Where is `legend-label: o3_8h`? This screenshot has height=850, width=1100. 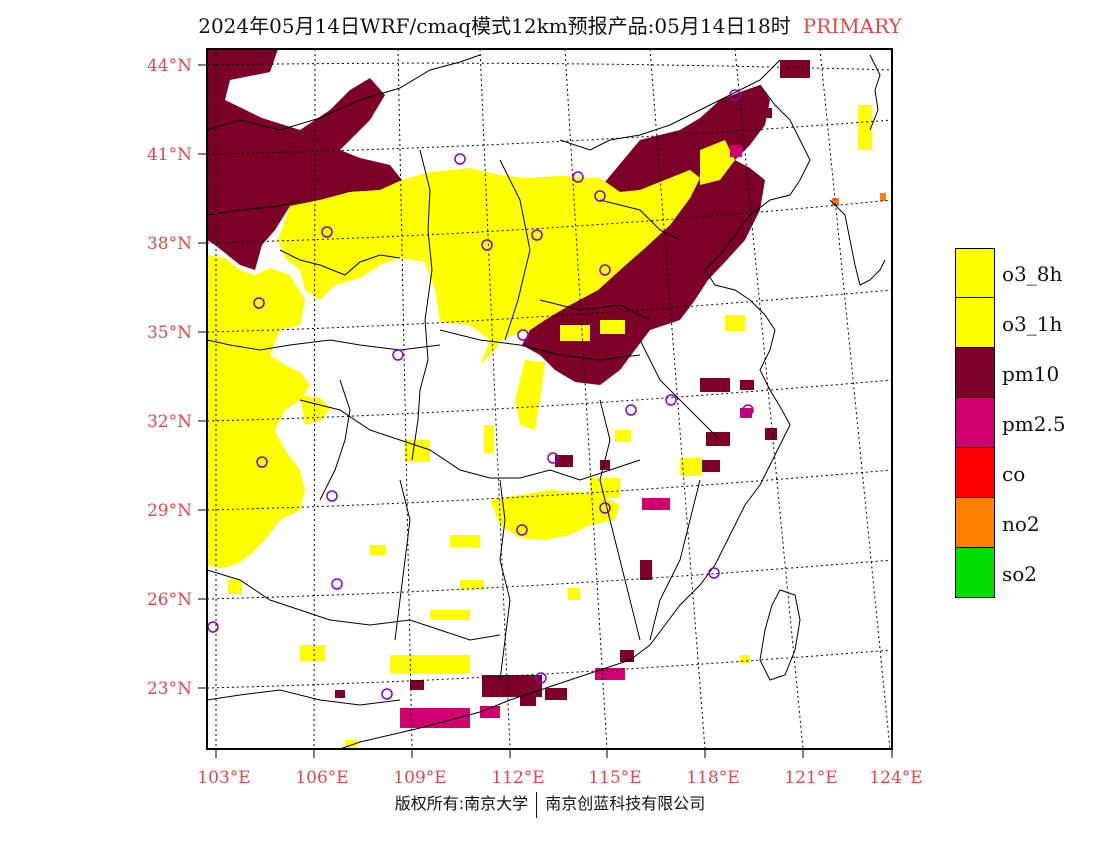 legend-label: o3_8h is located at coordinates (1032, 274).